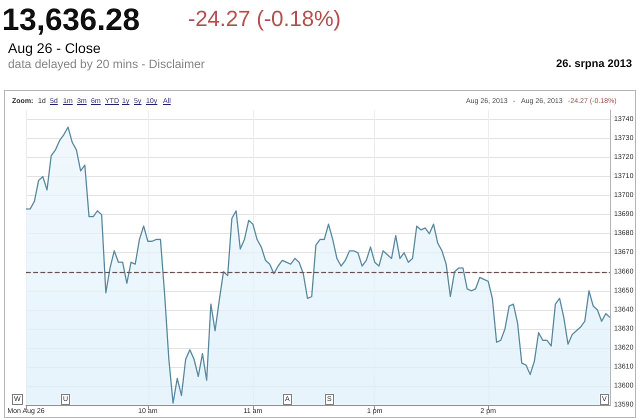 The height and width of the screenshot is (420, 640). I want to click on chart-title: 13,636.28, so click(71, 20).